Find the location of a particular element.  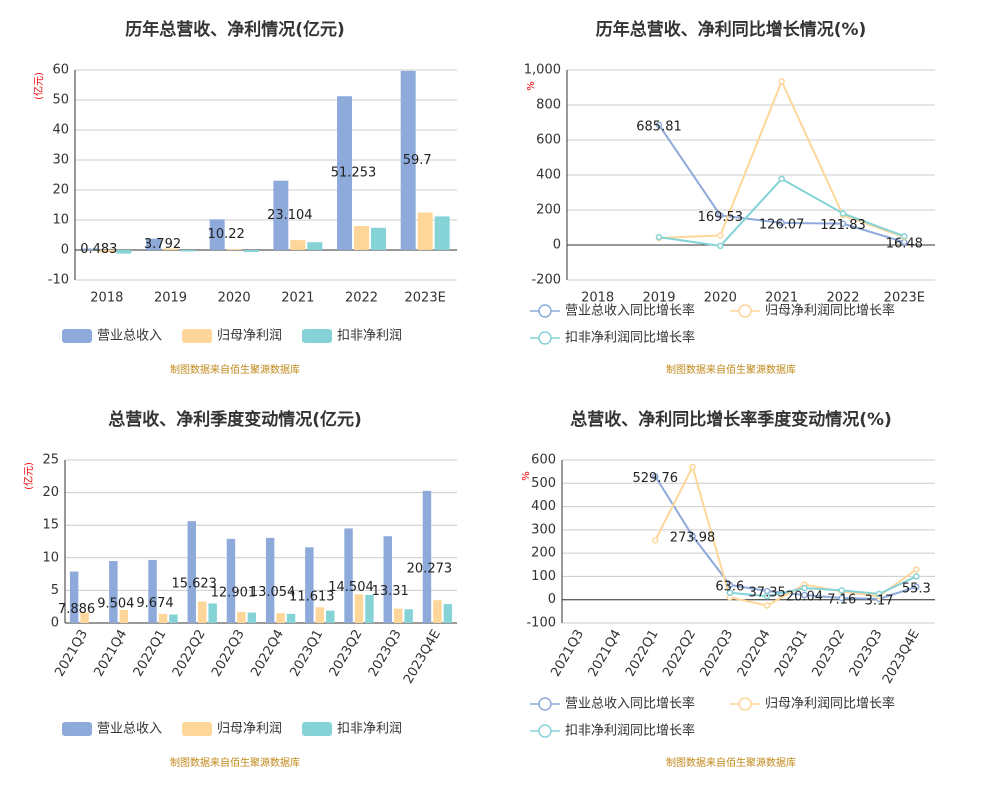

y-tick-label: 20 is located at coordinates (60, 190).